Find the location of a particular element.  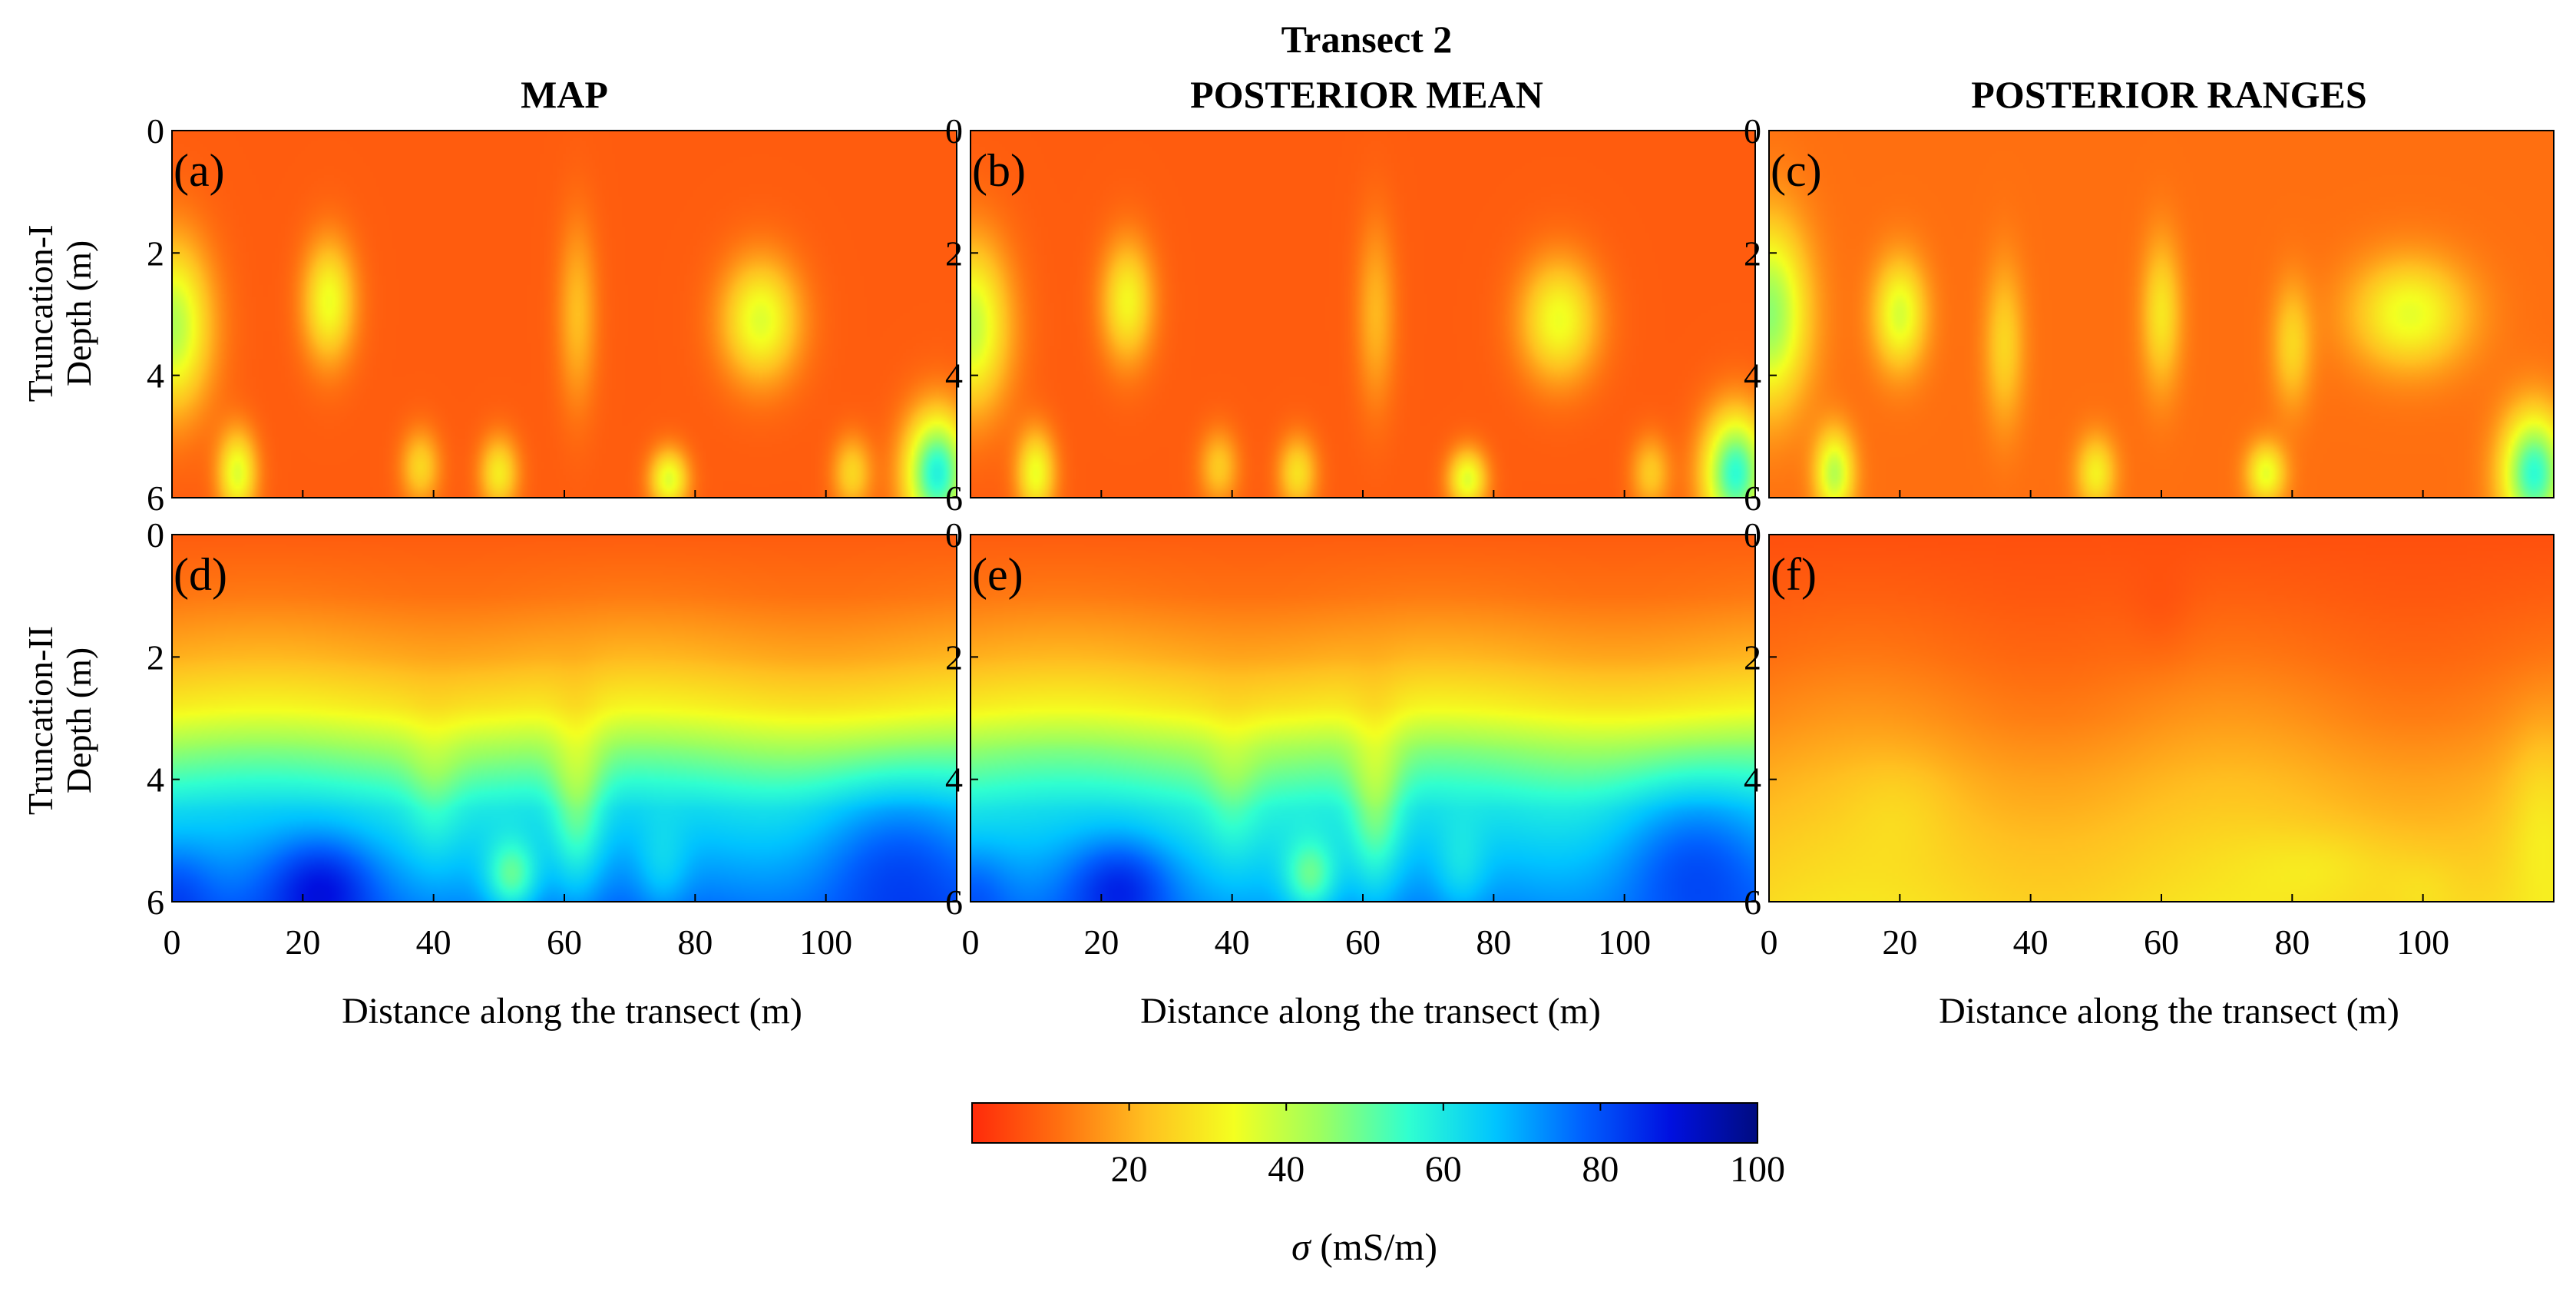

colorbar-tick-label: 80 is located at coordinates (1600, 1169).